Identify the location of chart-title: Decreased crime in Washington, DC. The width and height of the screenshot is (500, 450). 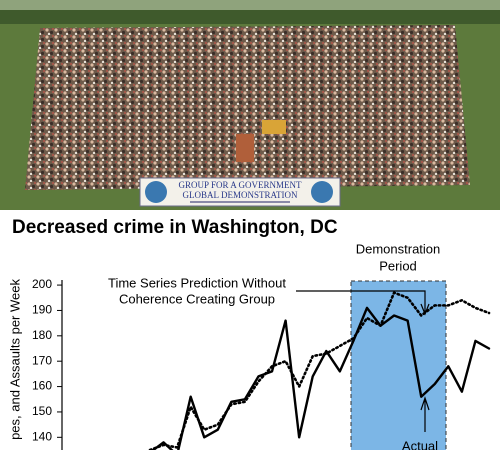
(175, 227).